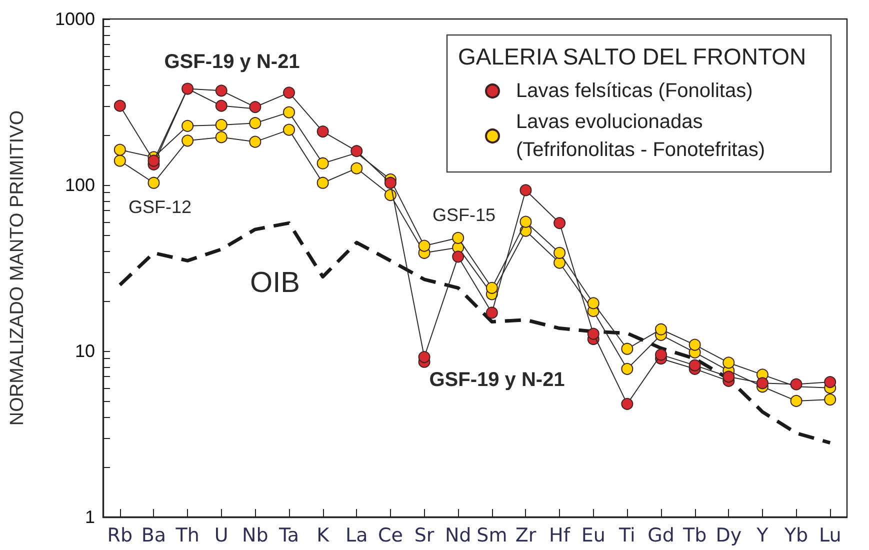 This screenshot has width=869, height=550. Describe the element at coordinates (458, 535) in the screenshot. I see `x-tick-label: Nd` at that location.